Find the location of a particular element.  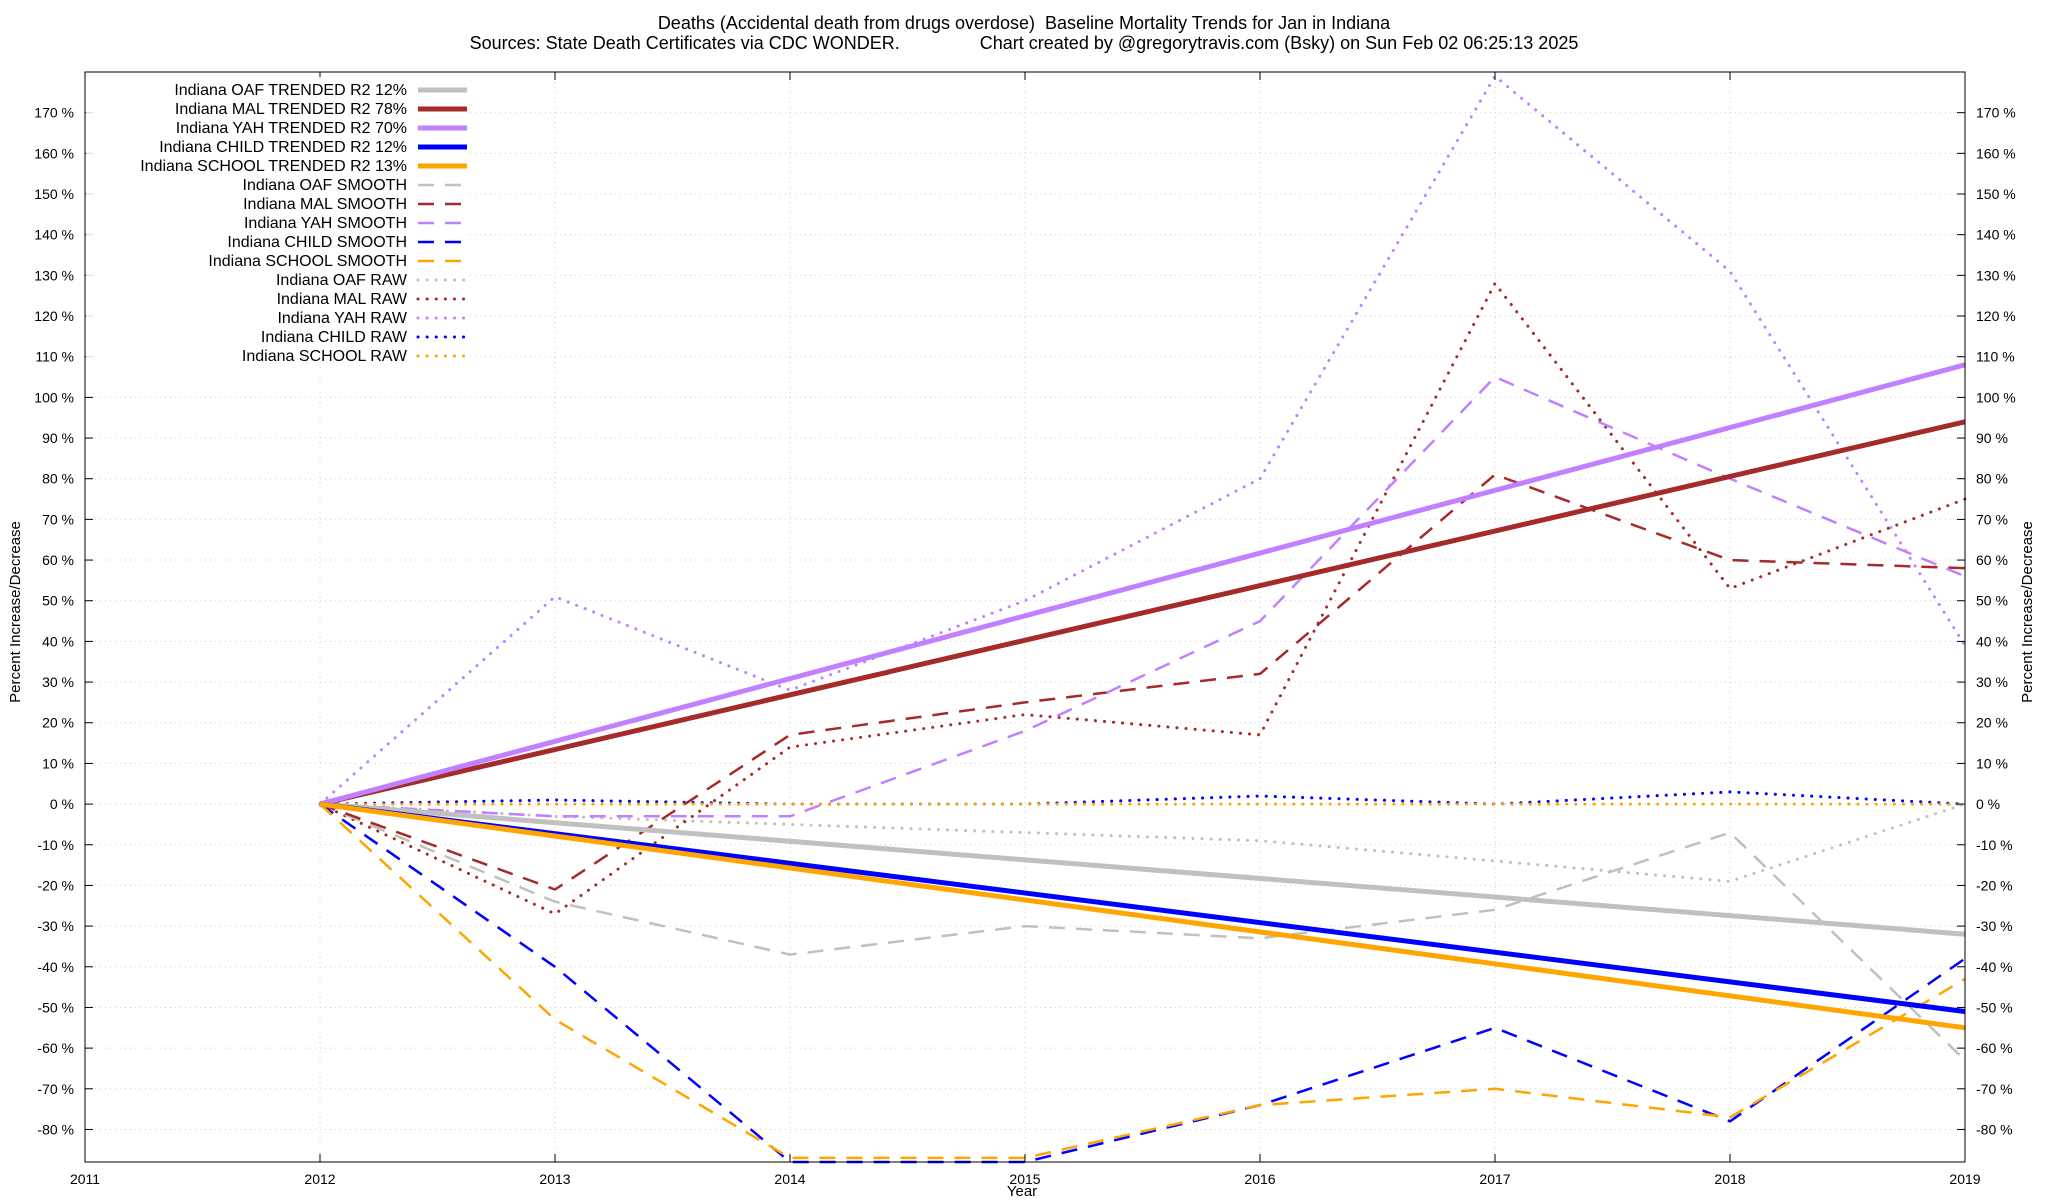

legend-label: Indiana MAL TRENDED R2 78% is located at coordinates (291, 109).